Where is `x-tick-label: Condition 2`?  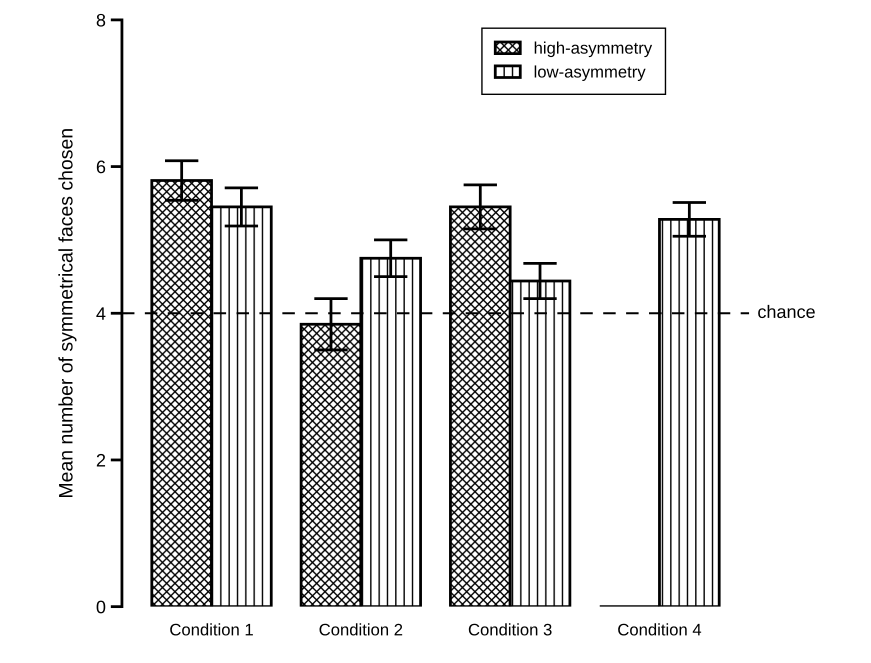 x-tick-label: Condition 2 is located at coordinates (361, 629).